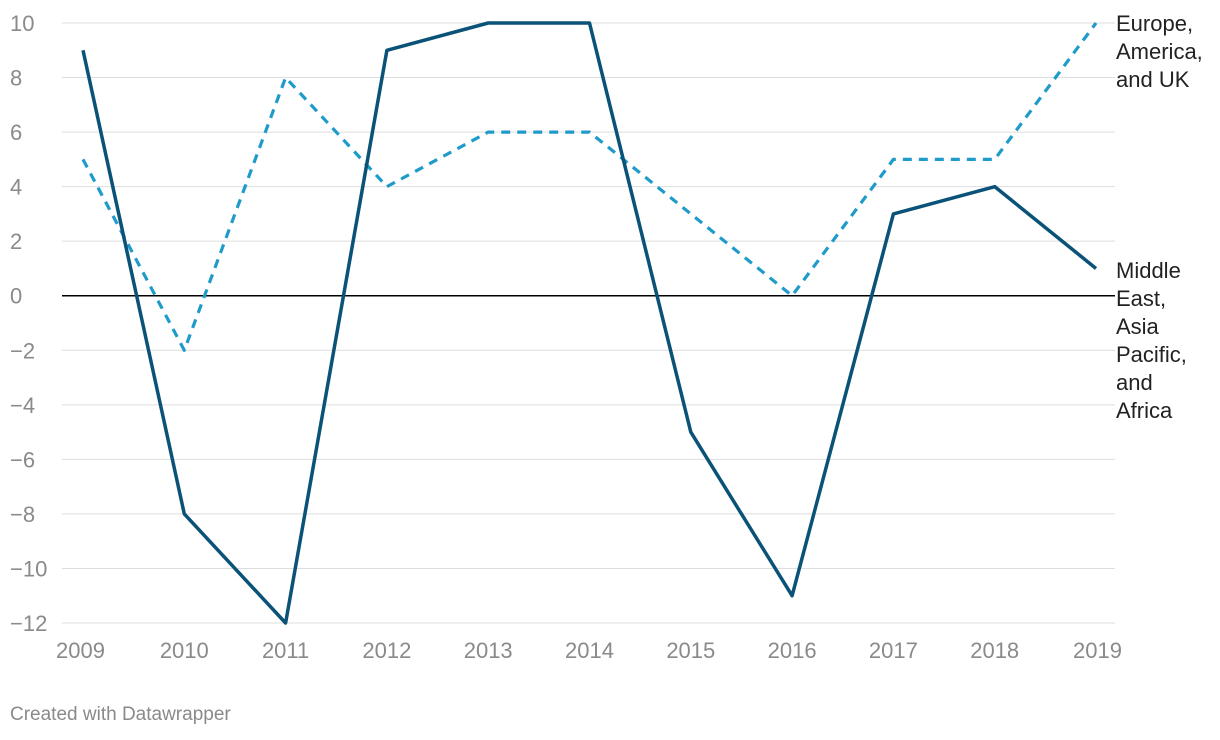  Describe the element at coordinates (1134, 382) in the screenshot. I see `label-middle-east-asia-pacific-africa: and` at that location.